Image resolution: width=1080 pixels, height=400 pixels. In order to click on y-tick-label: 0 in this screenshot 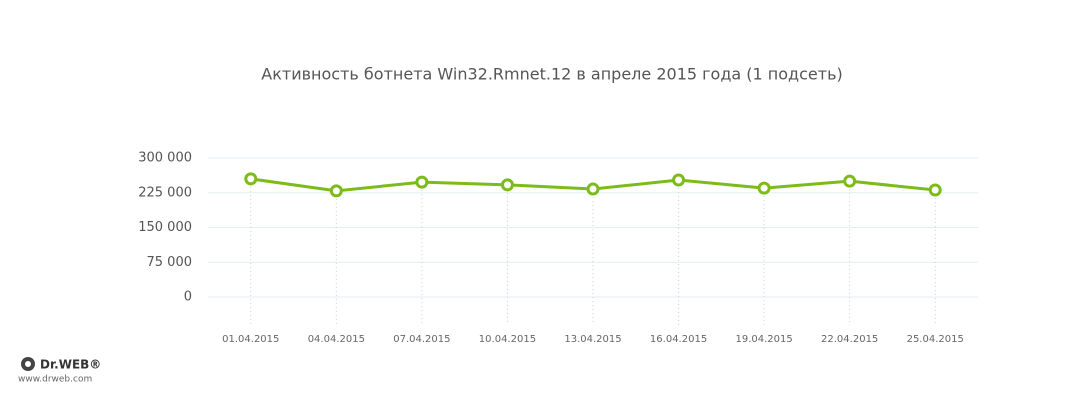, I will do `click(188, 297)`.